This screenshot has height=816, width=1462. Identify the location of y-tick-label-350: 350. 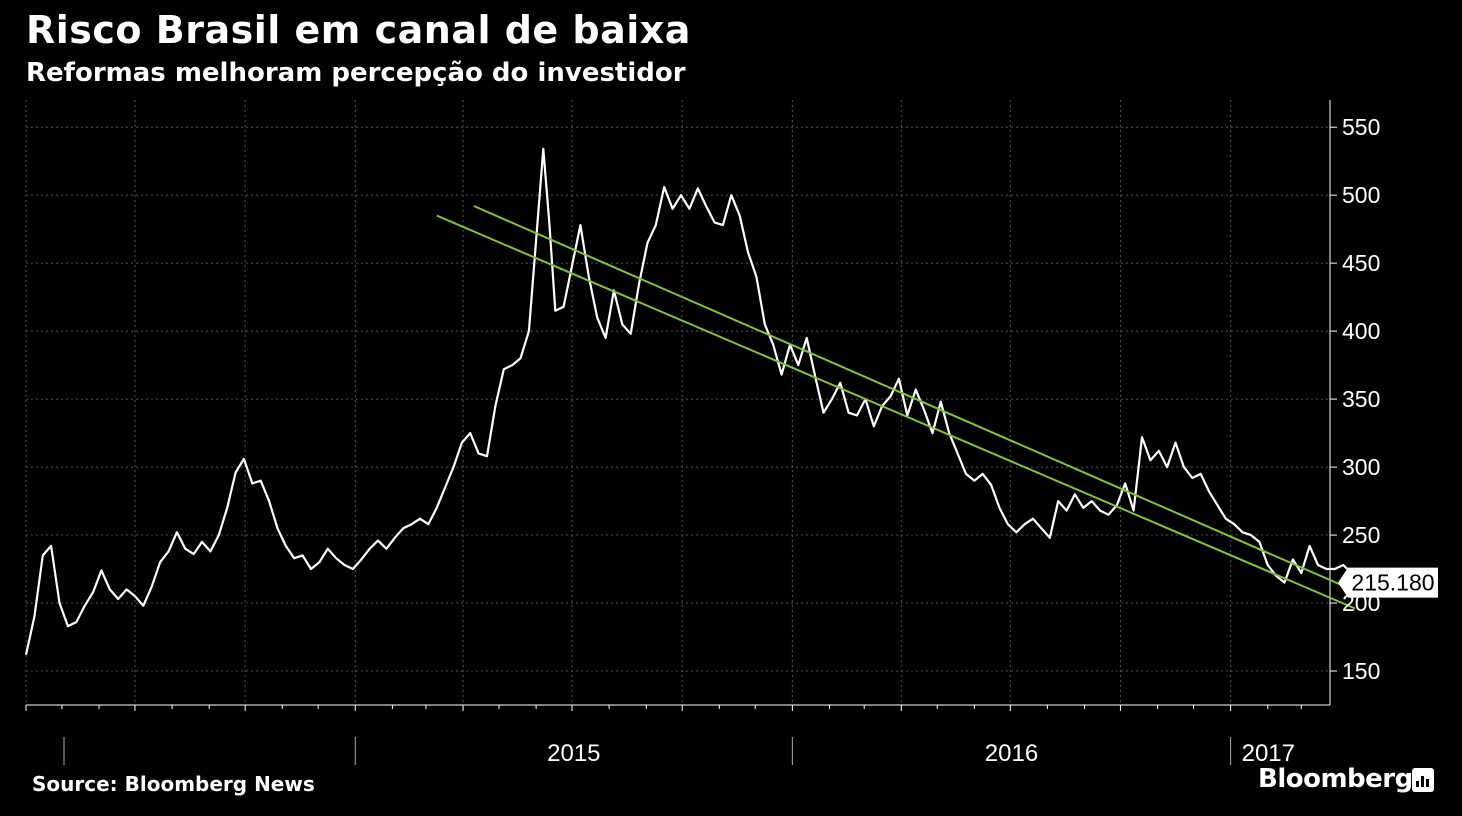
(1361, 399).